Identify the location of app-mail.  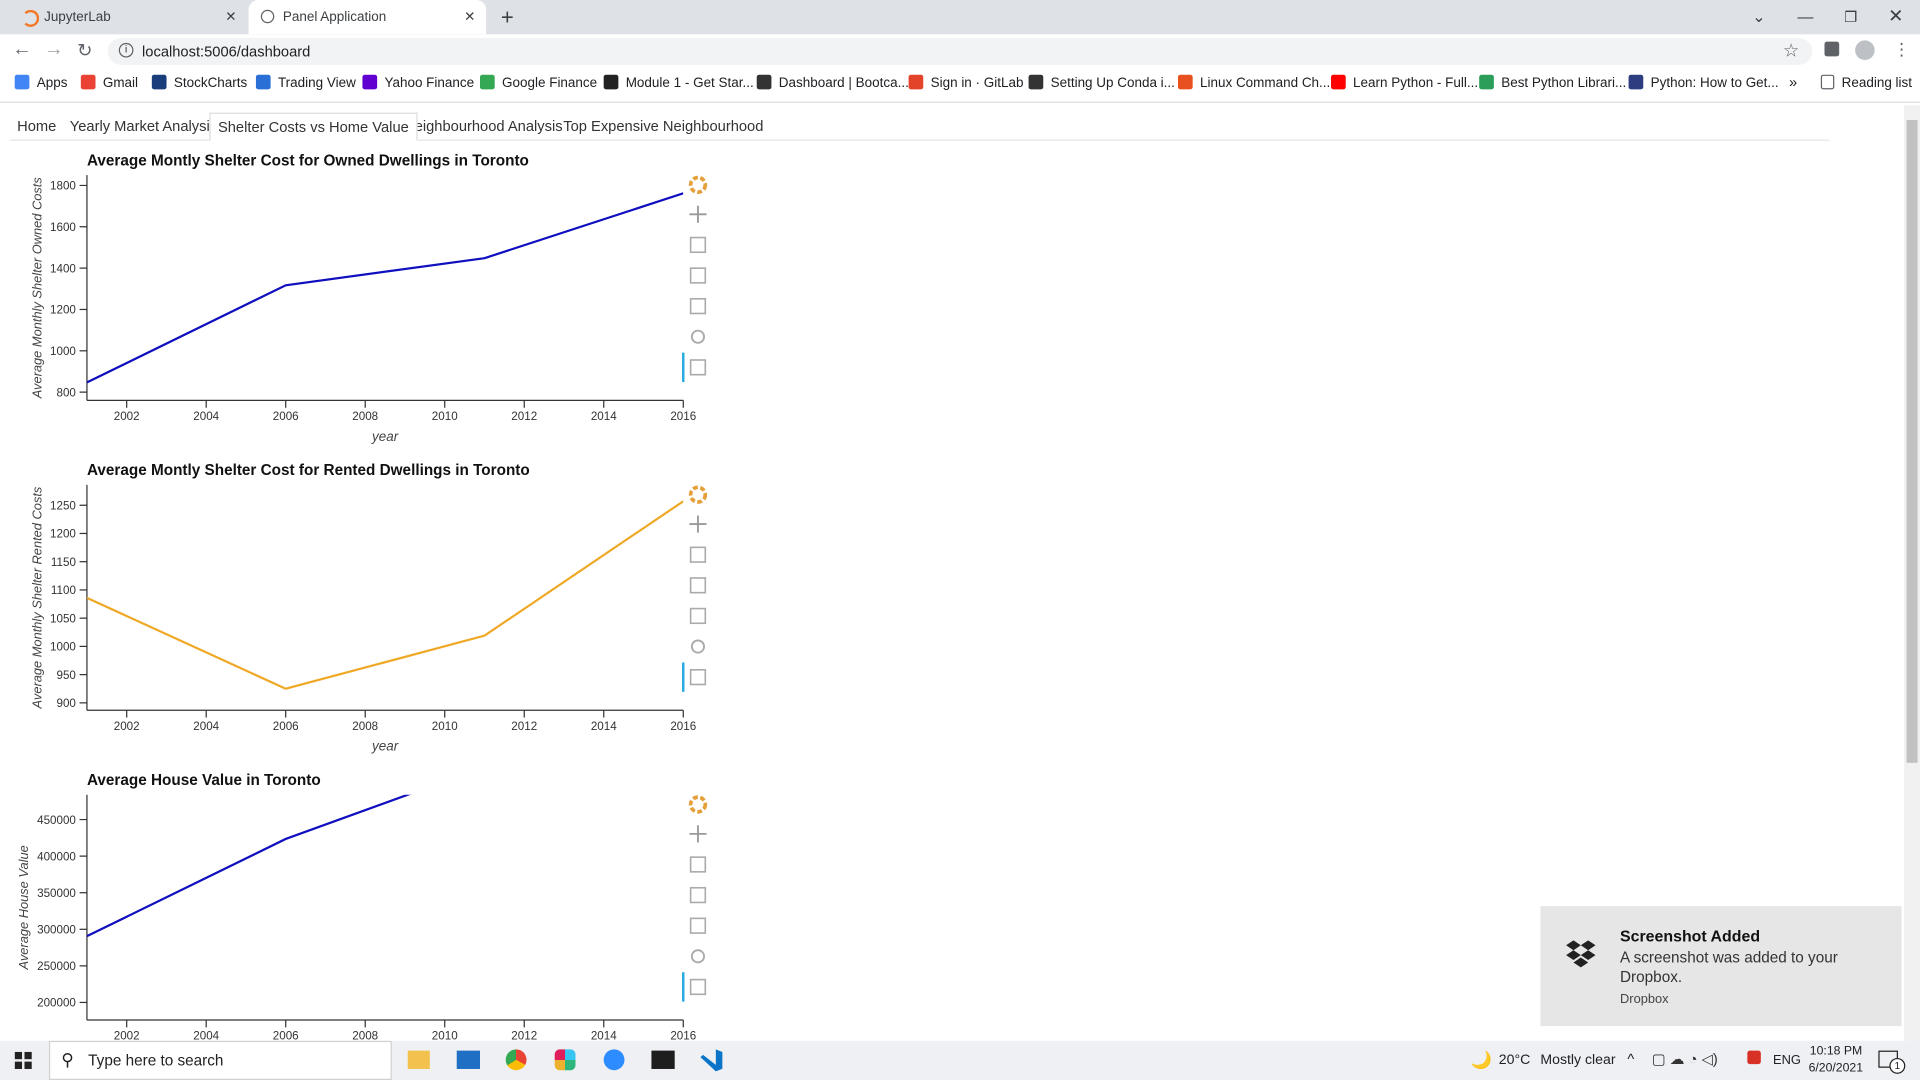
(468, 1059).